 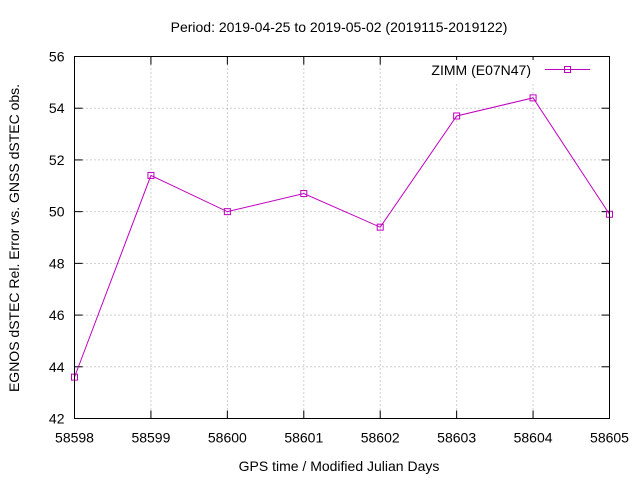 I want to click on legend-background, so click(x=502, y=71).